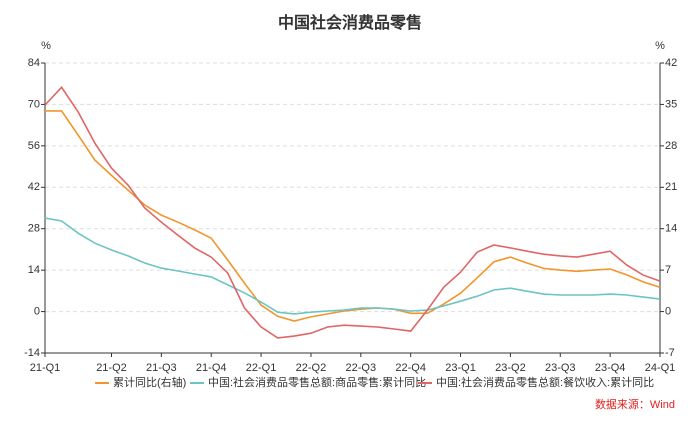 This screenshot has width=700, height=430. I want to click on x-tick-label: 21-Q2, so click(111, 368).